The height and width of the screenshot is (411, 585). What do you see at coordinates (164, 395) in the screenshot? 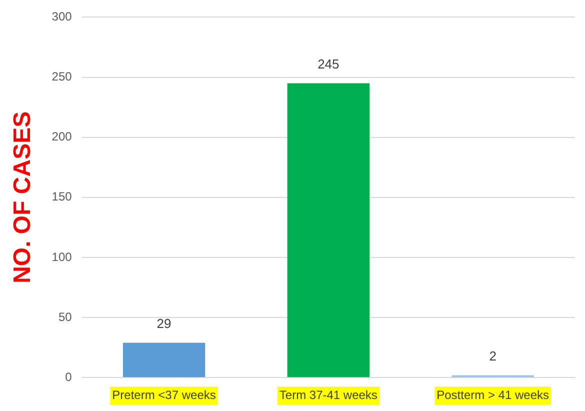
I see `x-tick-label: Preterm <37 weeks` at bounding box center [164, 395].